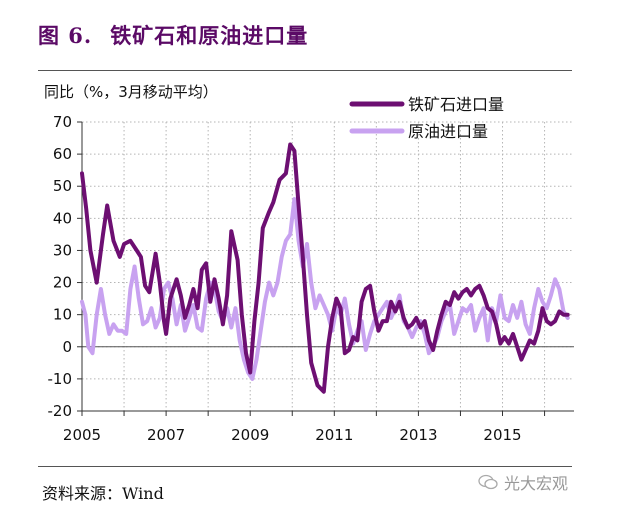 This screenshot has width=642, height=527. What do you see at coordinates (60, 379) in the screenshot?
I see `y-tick-label: -10` at bounding box center [60, 379].